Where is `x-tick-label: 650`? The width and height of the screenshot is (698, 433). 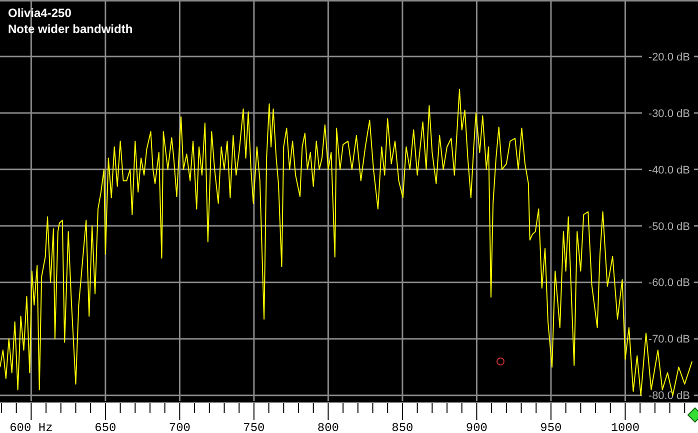
x-tick-label: 650 is located at coordinates (105, 427).